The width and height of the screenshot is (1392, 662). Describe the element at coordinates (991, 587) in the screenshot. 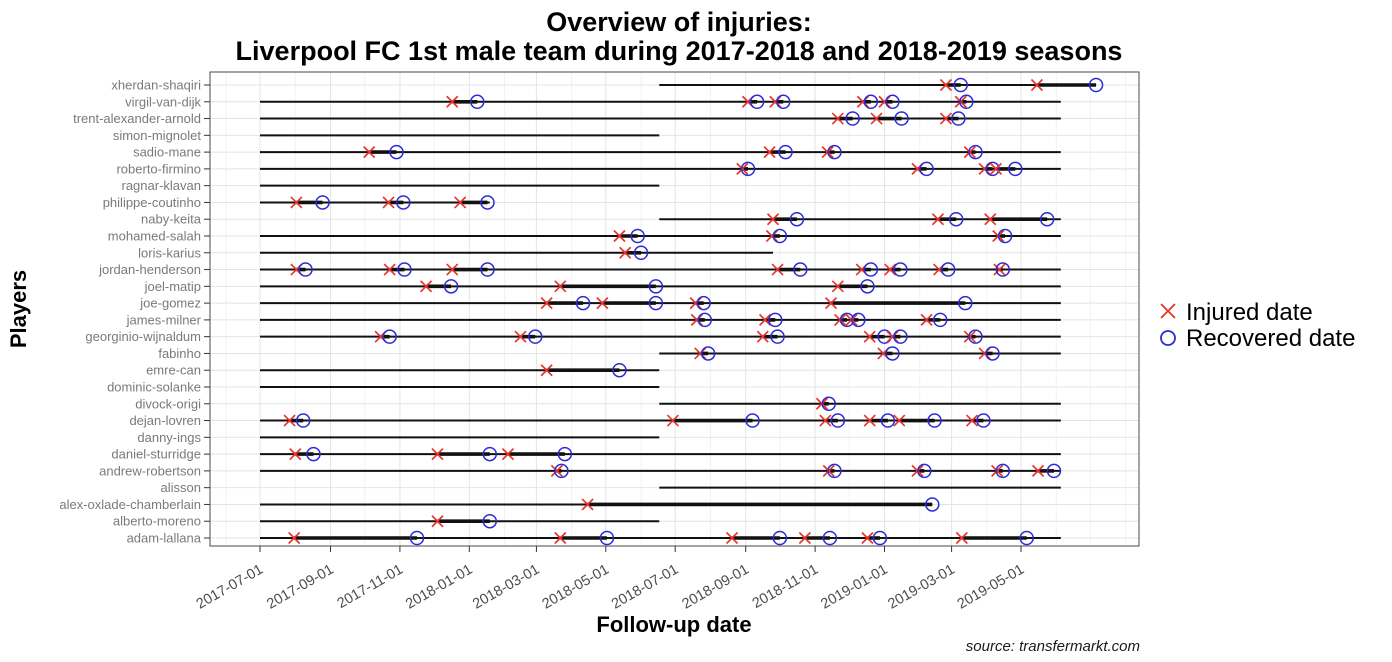

I see `x-axis-tick-label: 2019-05-01` at that location.